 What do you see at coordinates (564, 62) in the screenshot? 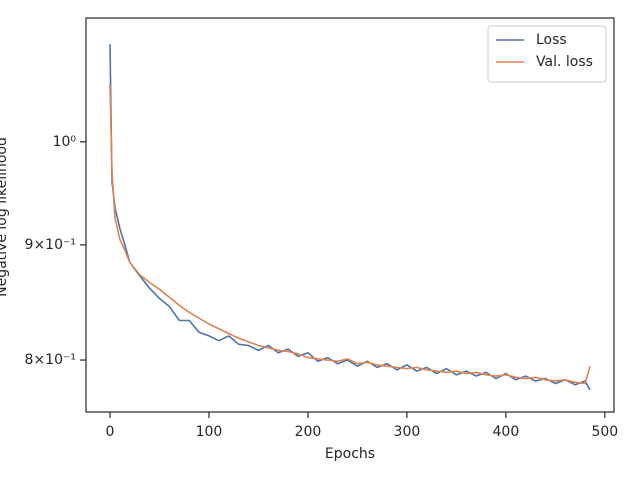
I see `legend-label: Val. loss` at bounding box center [564, 62].